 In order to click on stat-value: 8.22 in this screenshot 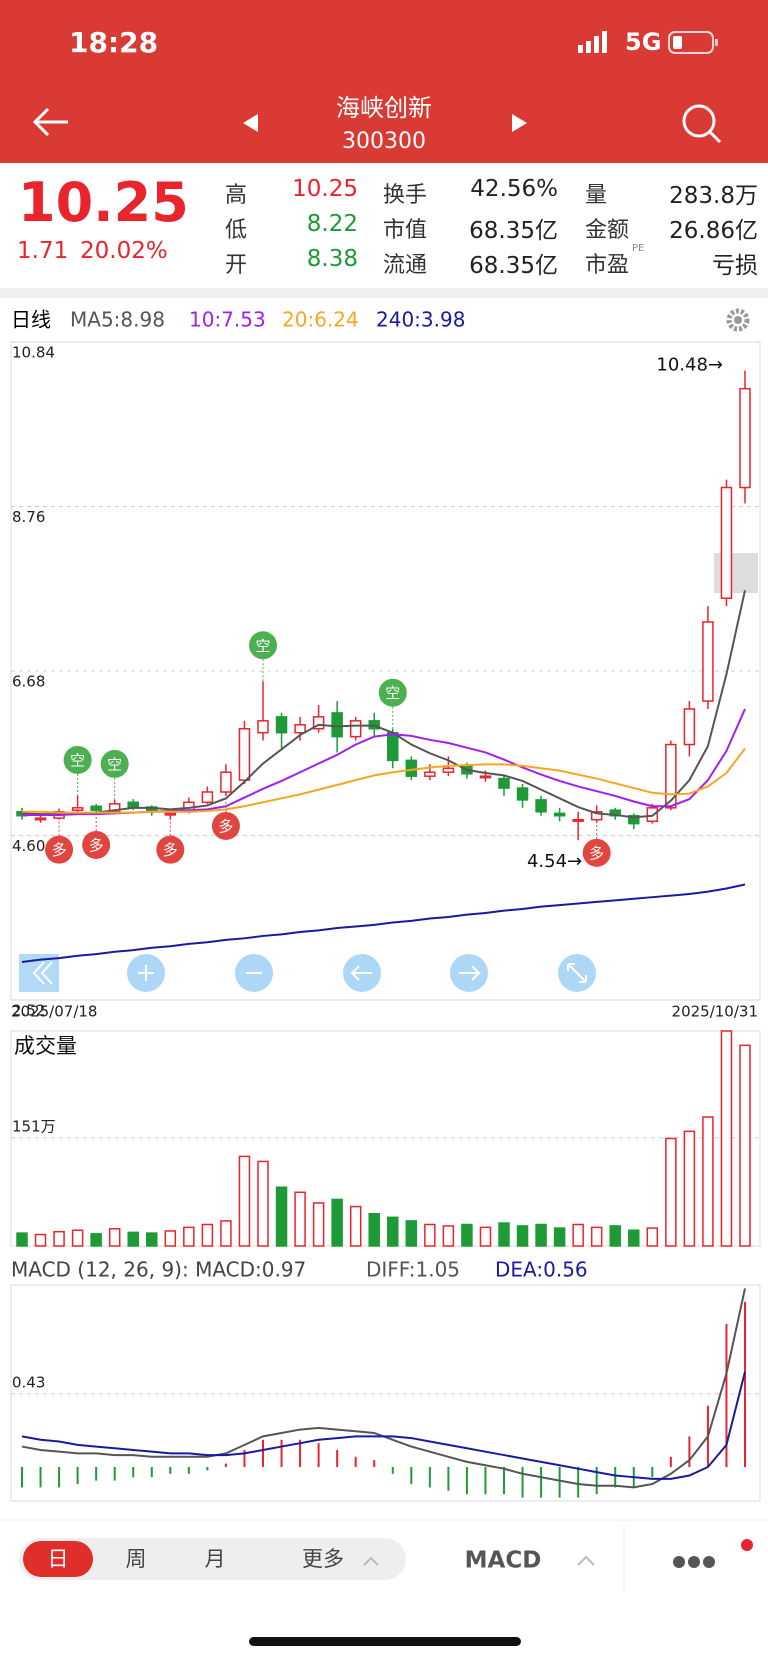, I will do `click(332, 224)`.